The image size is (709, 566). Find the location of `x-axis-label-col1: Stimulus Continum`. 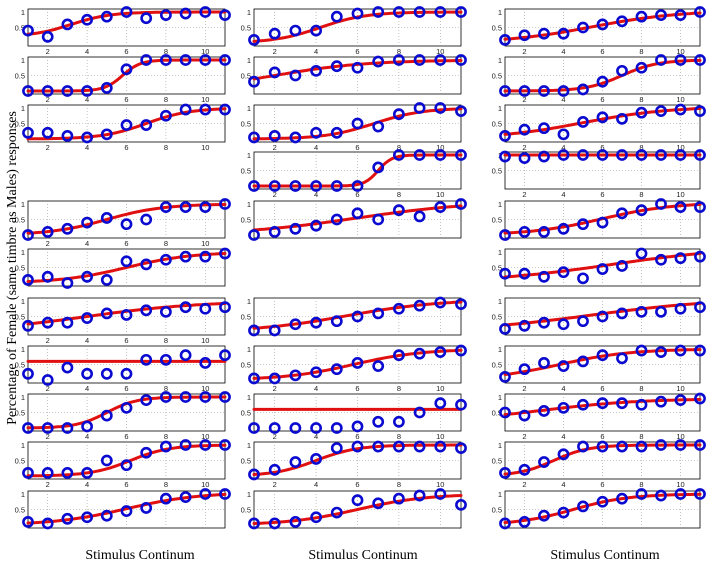

x-axis-label-col1: Stimulus Continum is located at coordinates (139, 555).